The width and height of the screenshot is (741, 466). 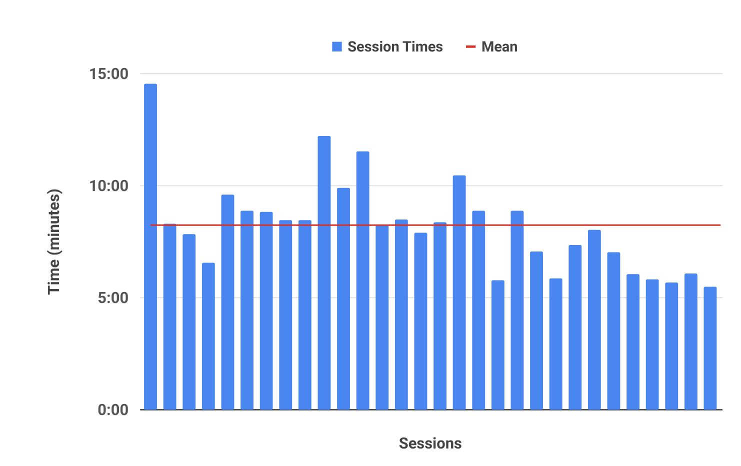 I want to click on y-tick-label: 5:00, so click(x=113, y=298).